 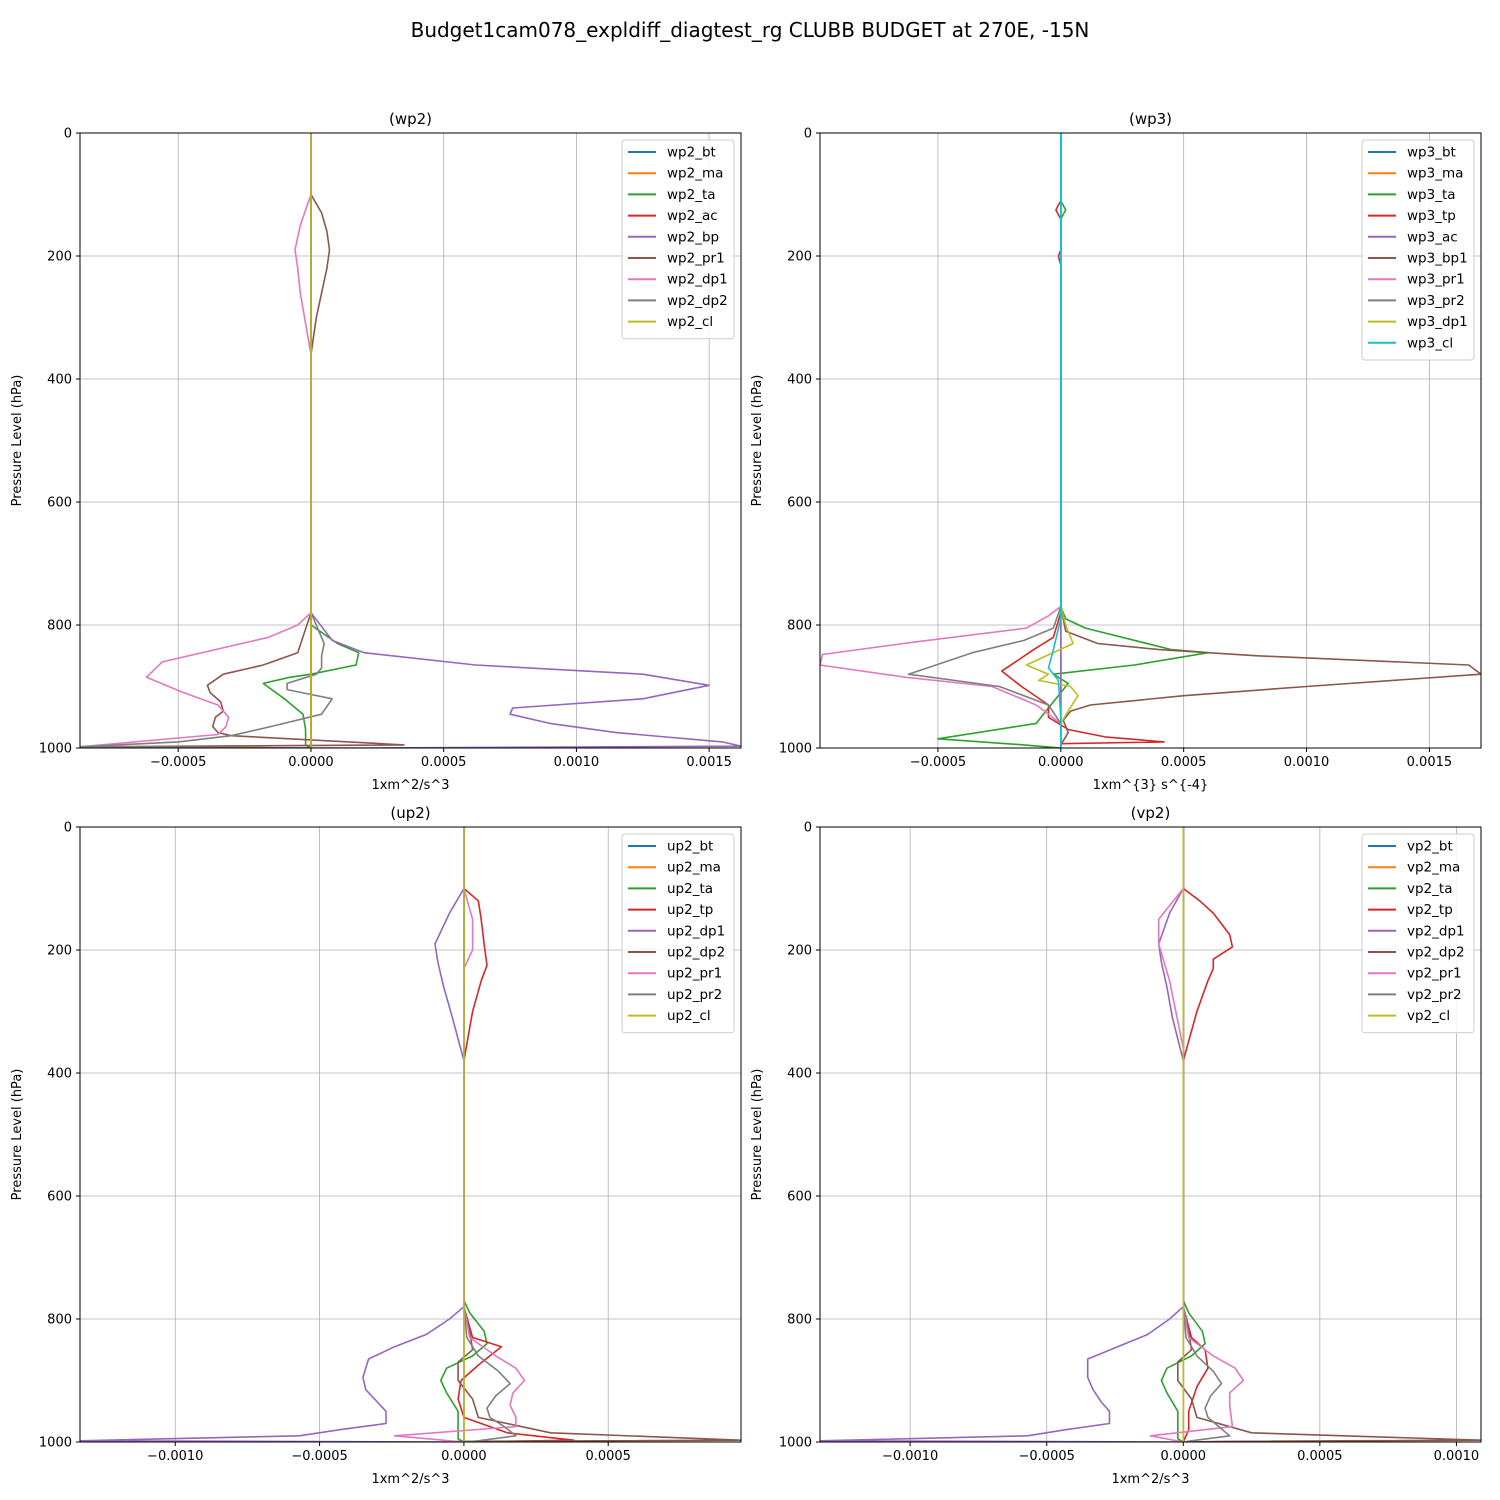 What do you see at coordinates (1437, 322) in the screenshot?
I see `legend-label: wp3_dp1` at bounding box center [1437, 322].